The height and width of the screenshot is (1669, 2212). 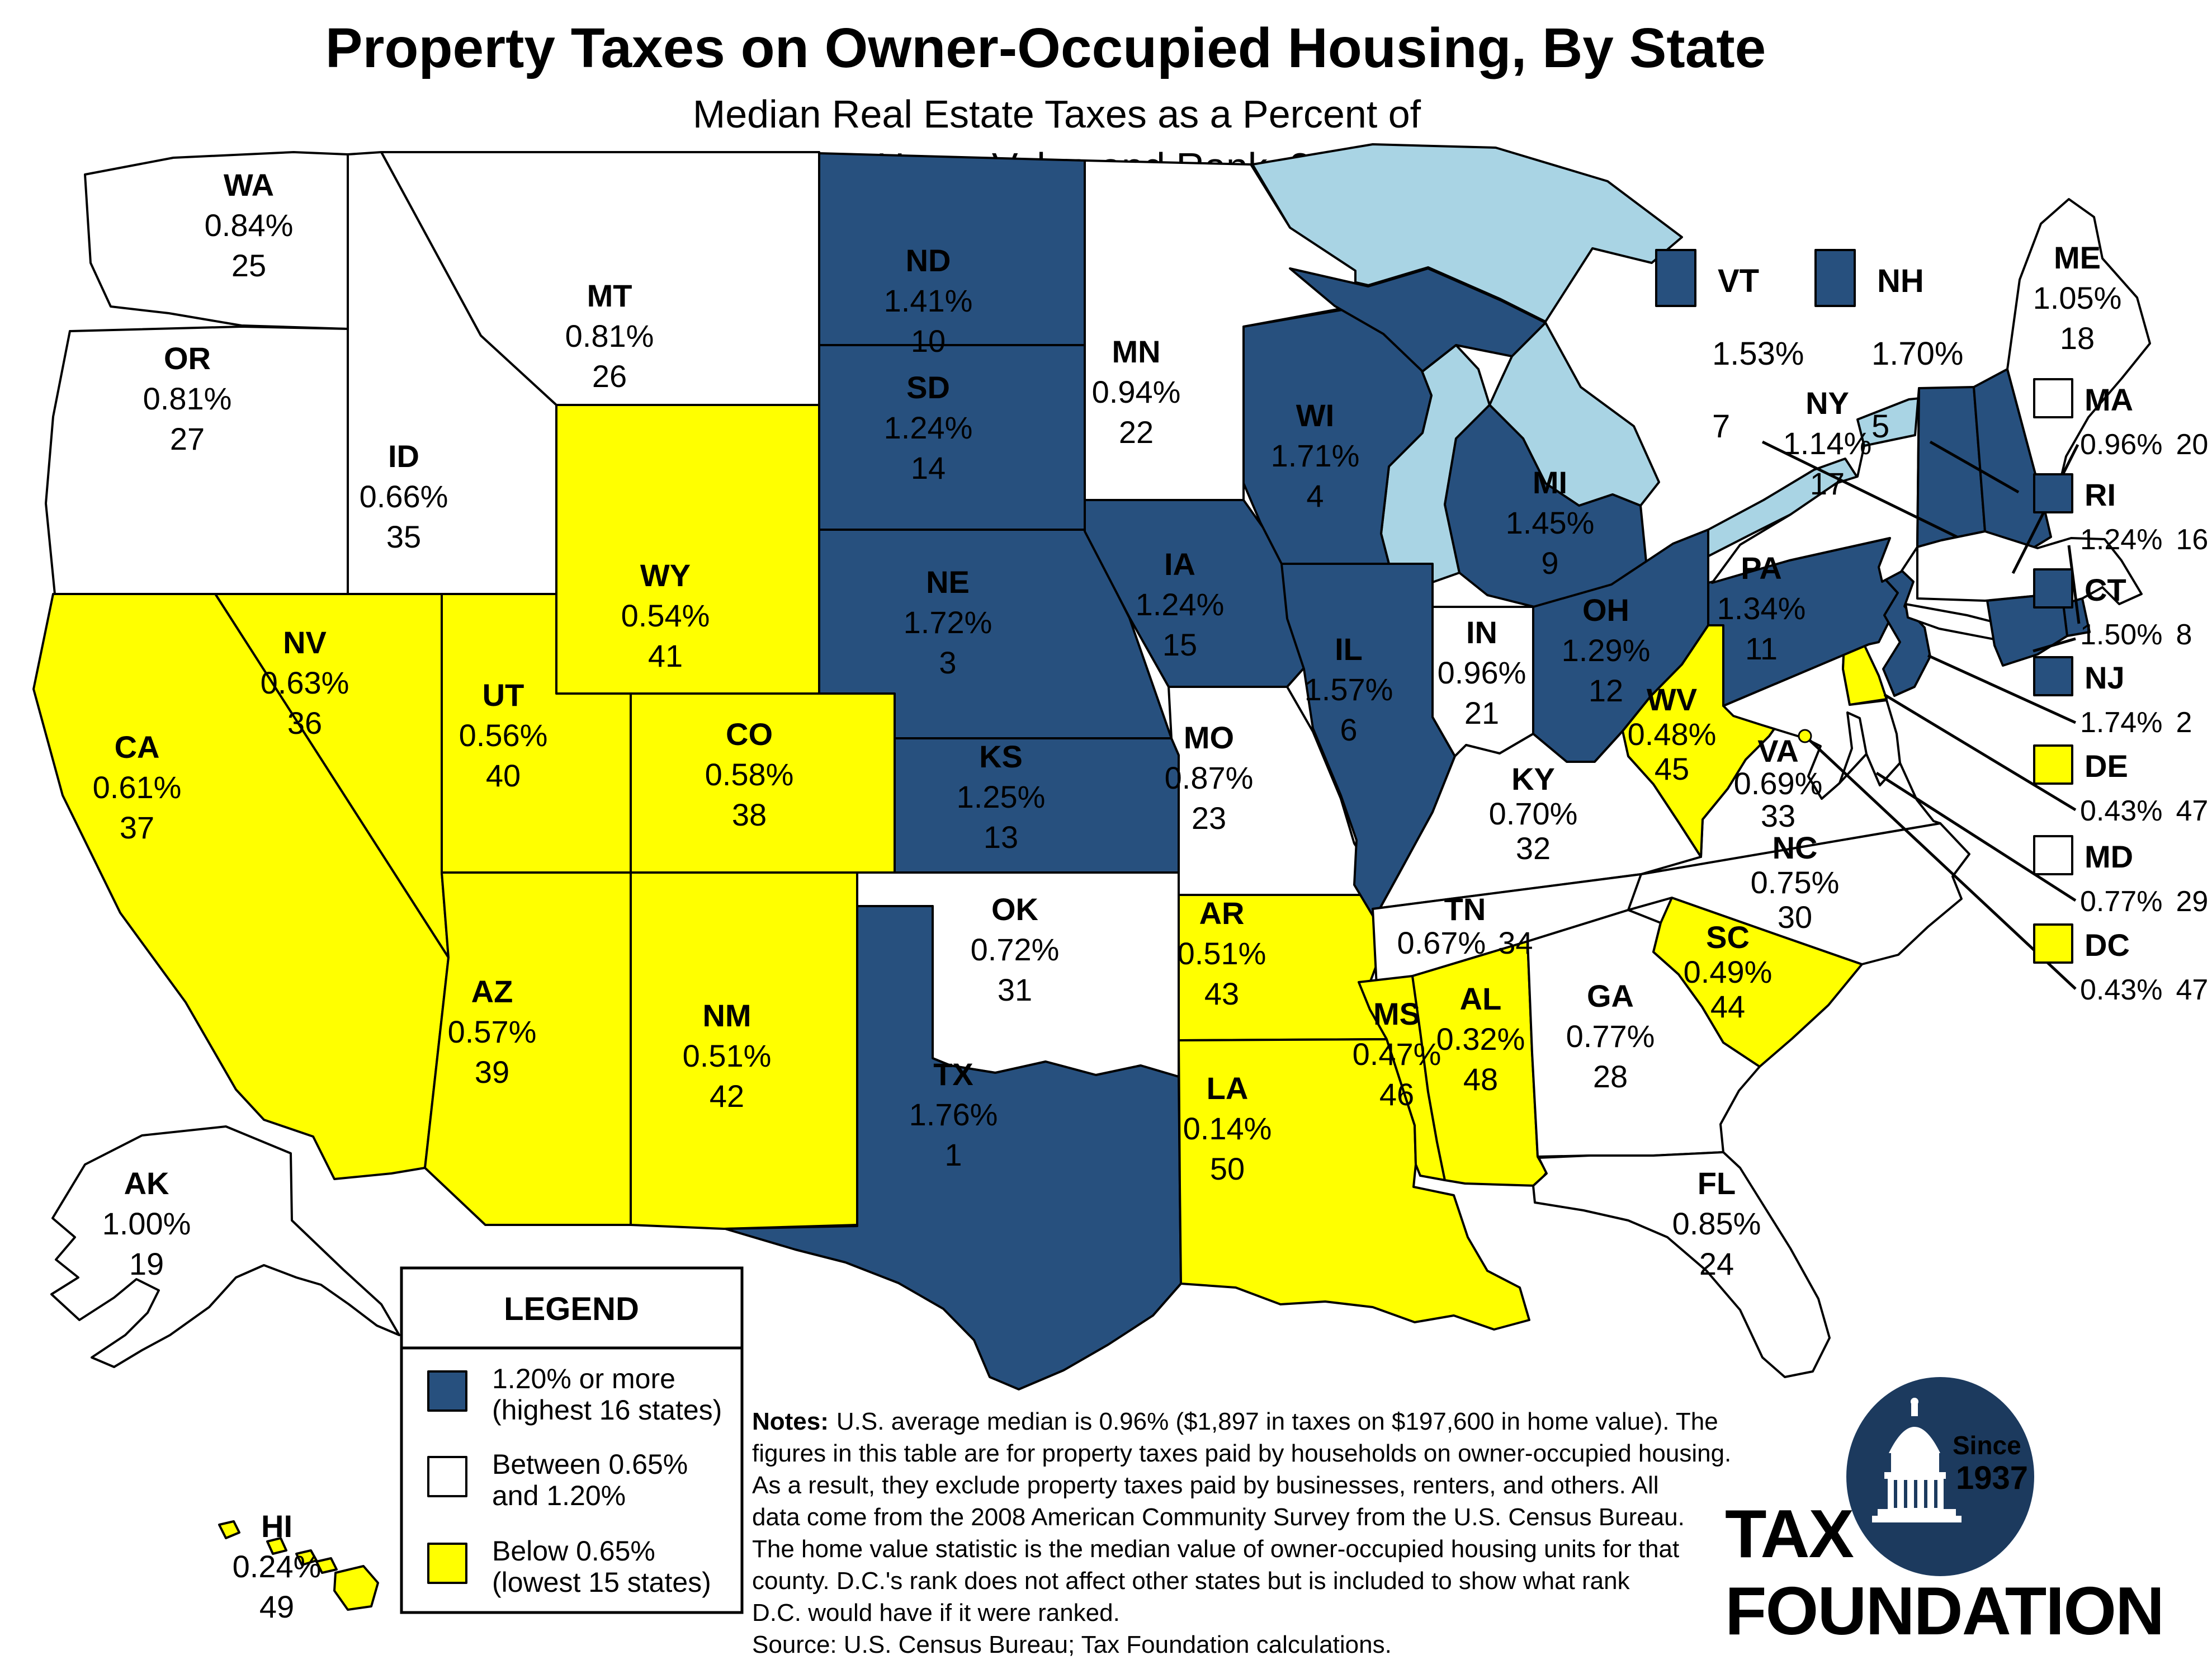 What do you see at coordinates (1795, 882) in the screenshot?
I see `svg-text: 0.75%` at bounding box center [1795, 882].